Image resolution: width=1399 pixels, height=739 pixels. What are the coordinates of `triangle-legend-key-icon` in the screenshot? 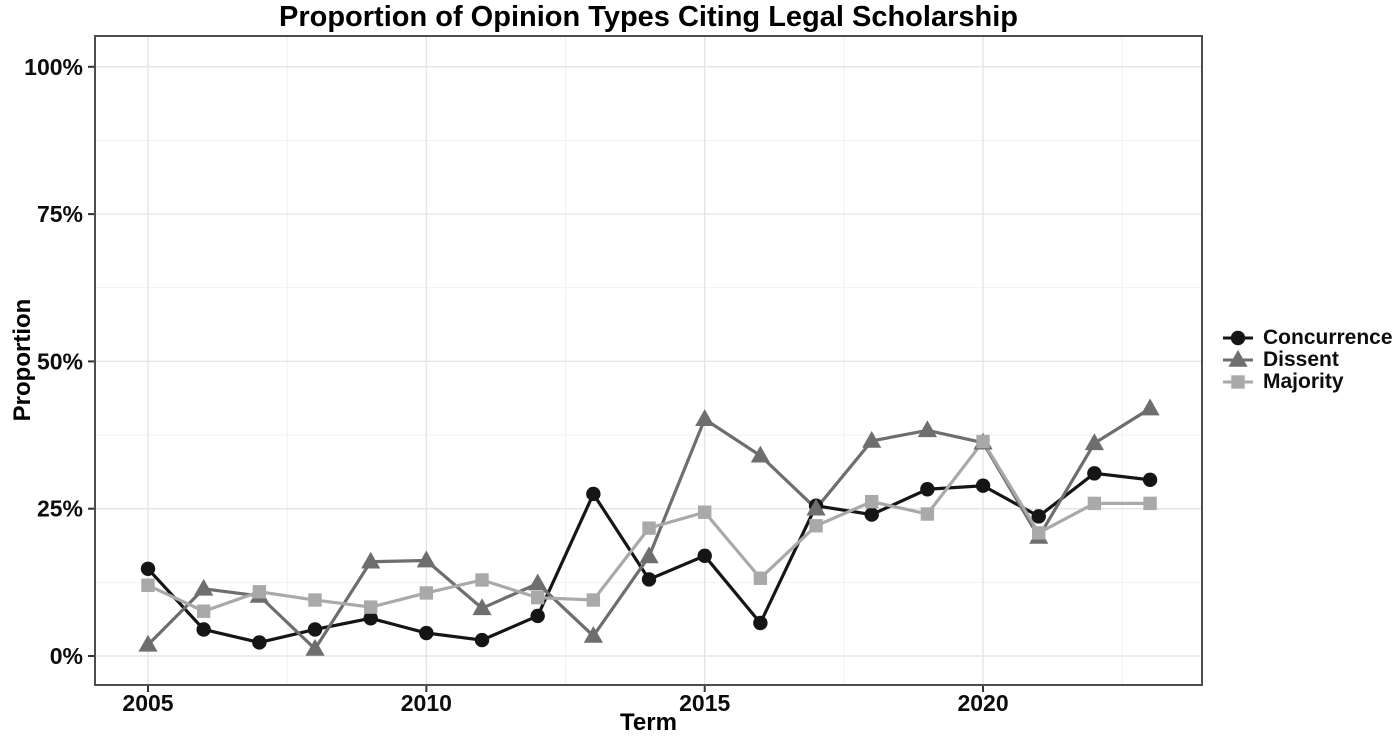 It's located at (1238, 358).